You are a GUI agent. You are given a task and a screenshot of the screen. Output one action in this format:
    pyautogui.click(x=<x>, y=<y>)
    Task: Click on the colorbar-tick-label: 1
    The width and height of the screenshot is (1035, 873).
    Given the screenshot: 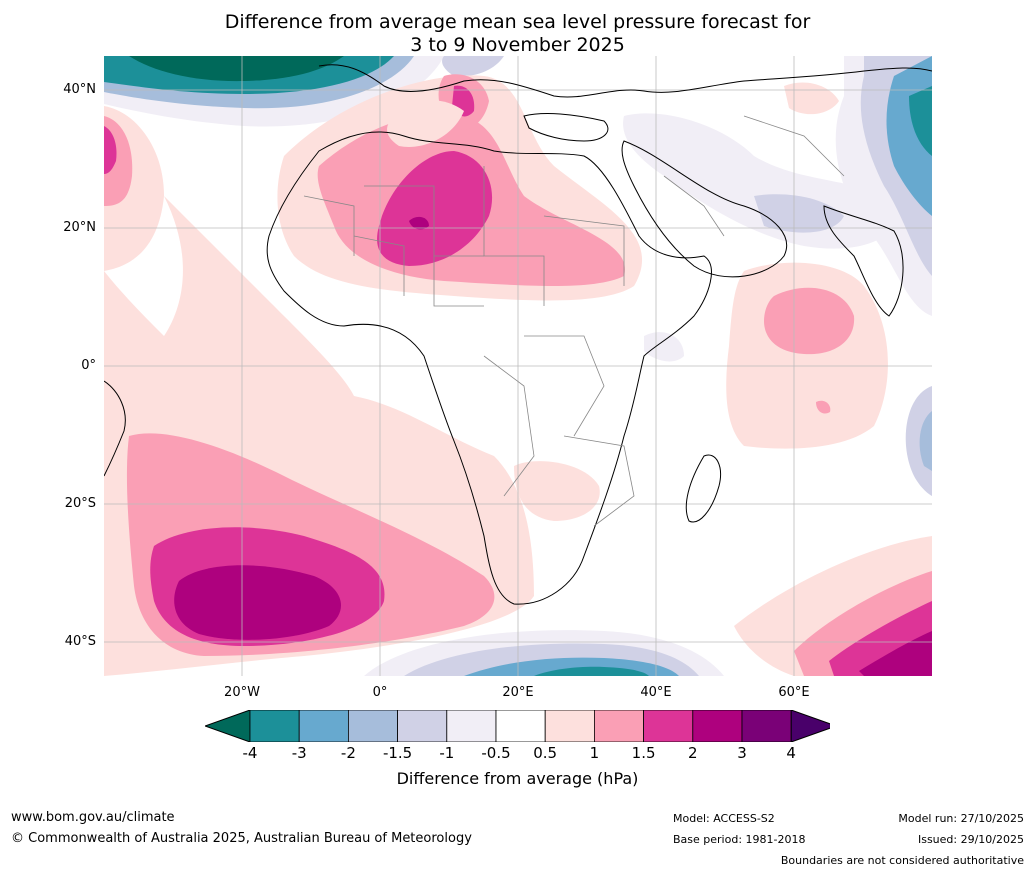 What is the action you would take?
    pyautogui.click(x=594, y=753)
    